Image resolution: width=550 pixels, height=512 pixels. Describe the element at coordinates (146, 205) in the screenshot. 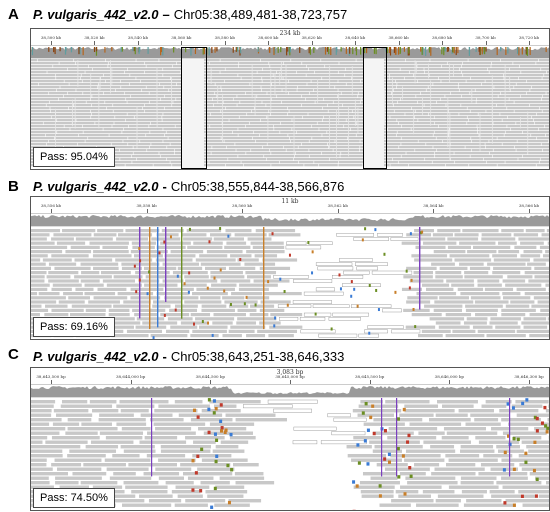

I see `ruler-tick-label: 38,558 kb` at that location.